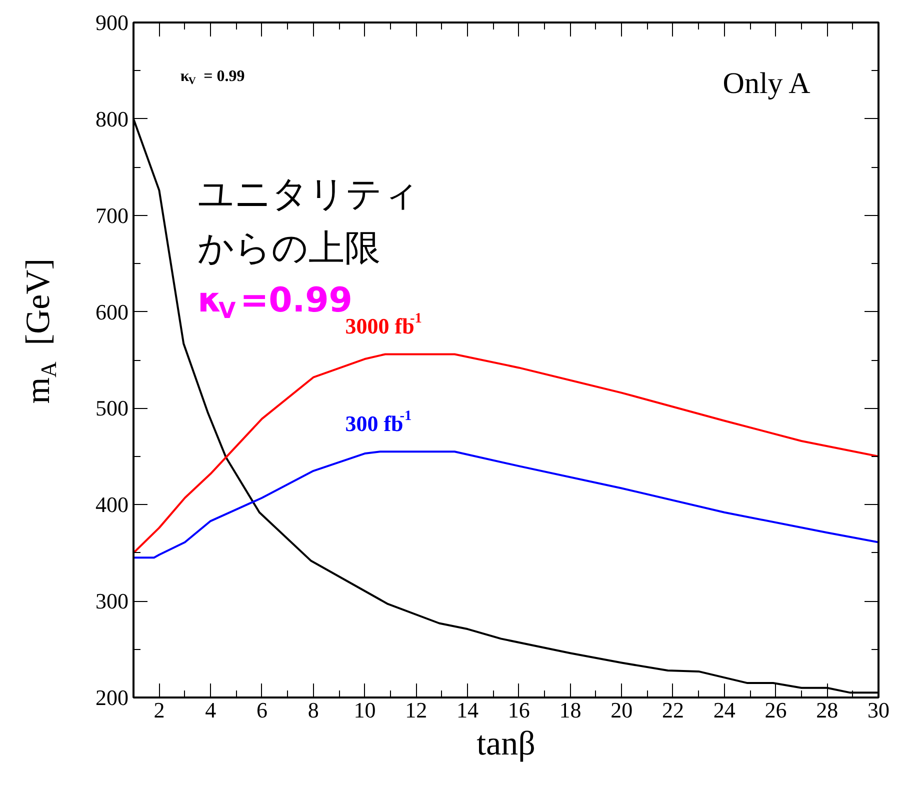 The height and width of the screenshot is (793, 913). What do you see at coordinates (289, 249) in the screenshot?
I see `annotation: からの上限` at bounding box center [289, 249].